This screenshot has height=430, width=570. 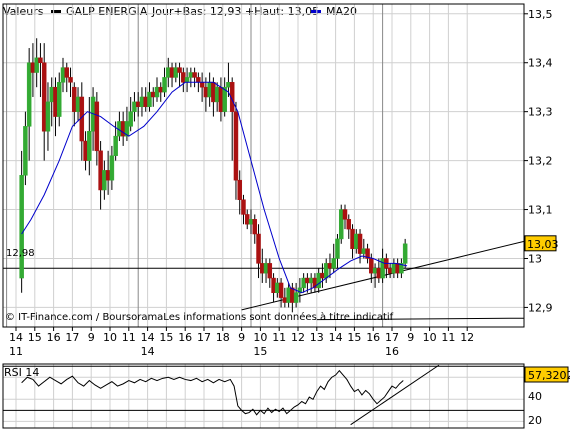 I want to click on ma-legend-label: MA20, so click(x=341, y=11).